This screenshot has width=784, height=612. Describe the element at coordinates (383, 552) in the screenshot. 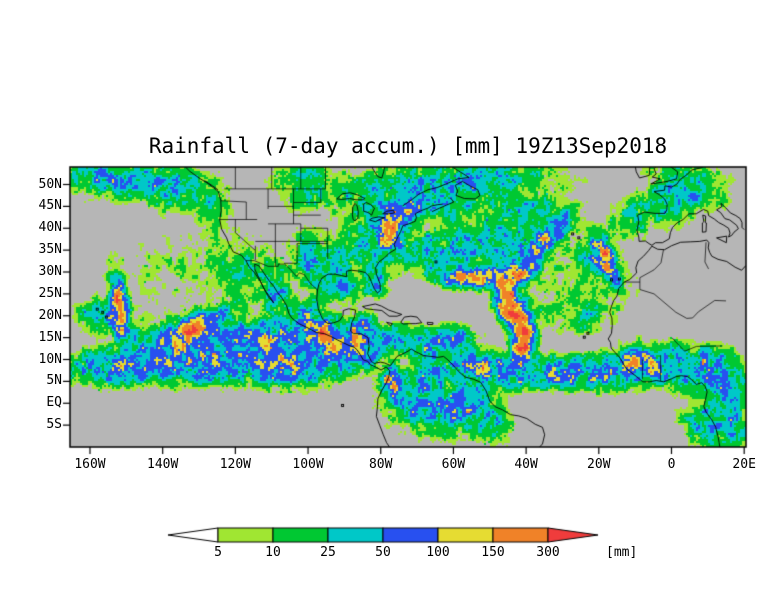

I see `colorbar-tick-label: 50` at that location.